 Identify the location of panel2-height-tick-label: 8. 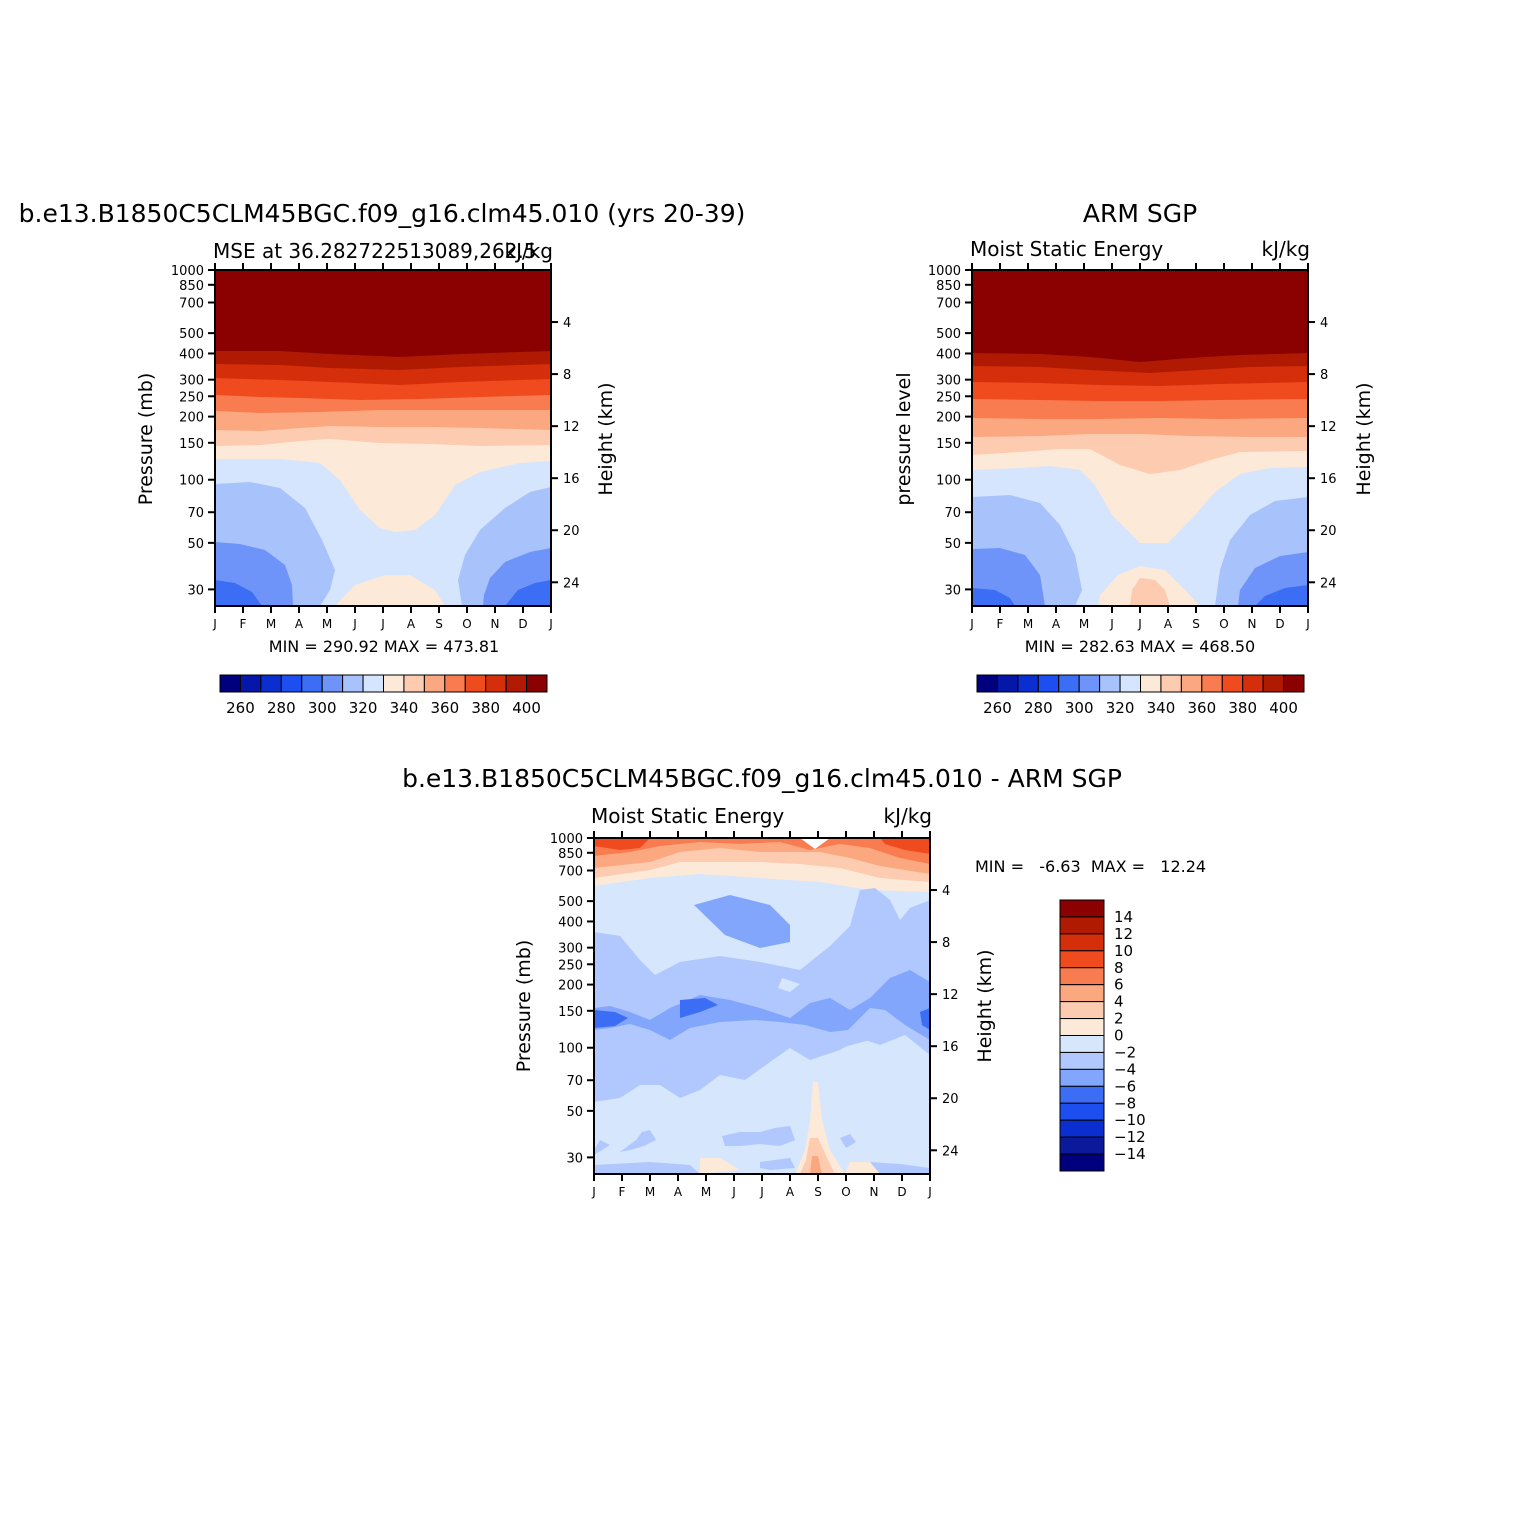
(1324, 375).